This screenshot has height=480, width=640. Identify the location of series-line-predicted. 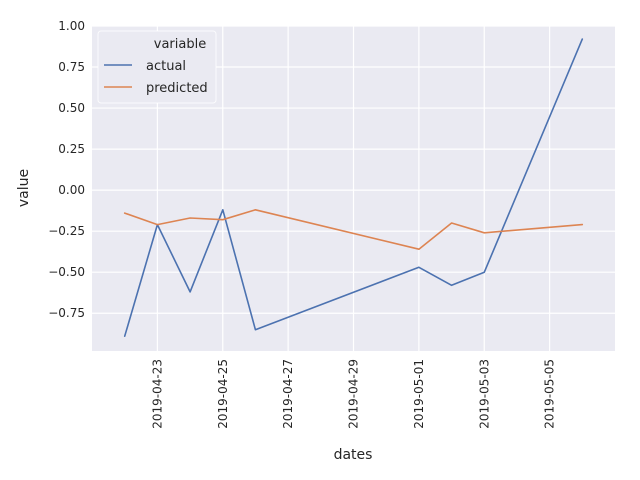
(353, 229).